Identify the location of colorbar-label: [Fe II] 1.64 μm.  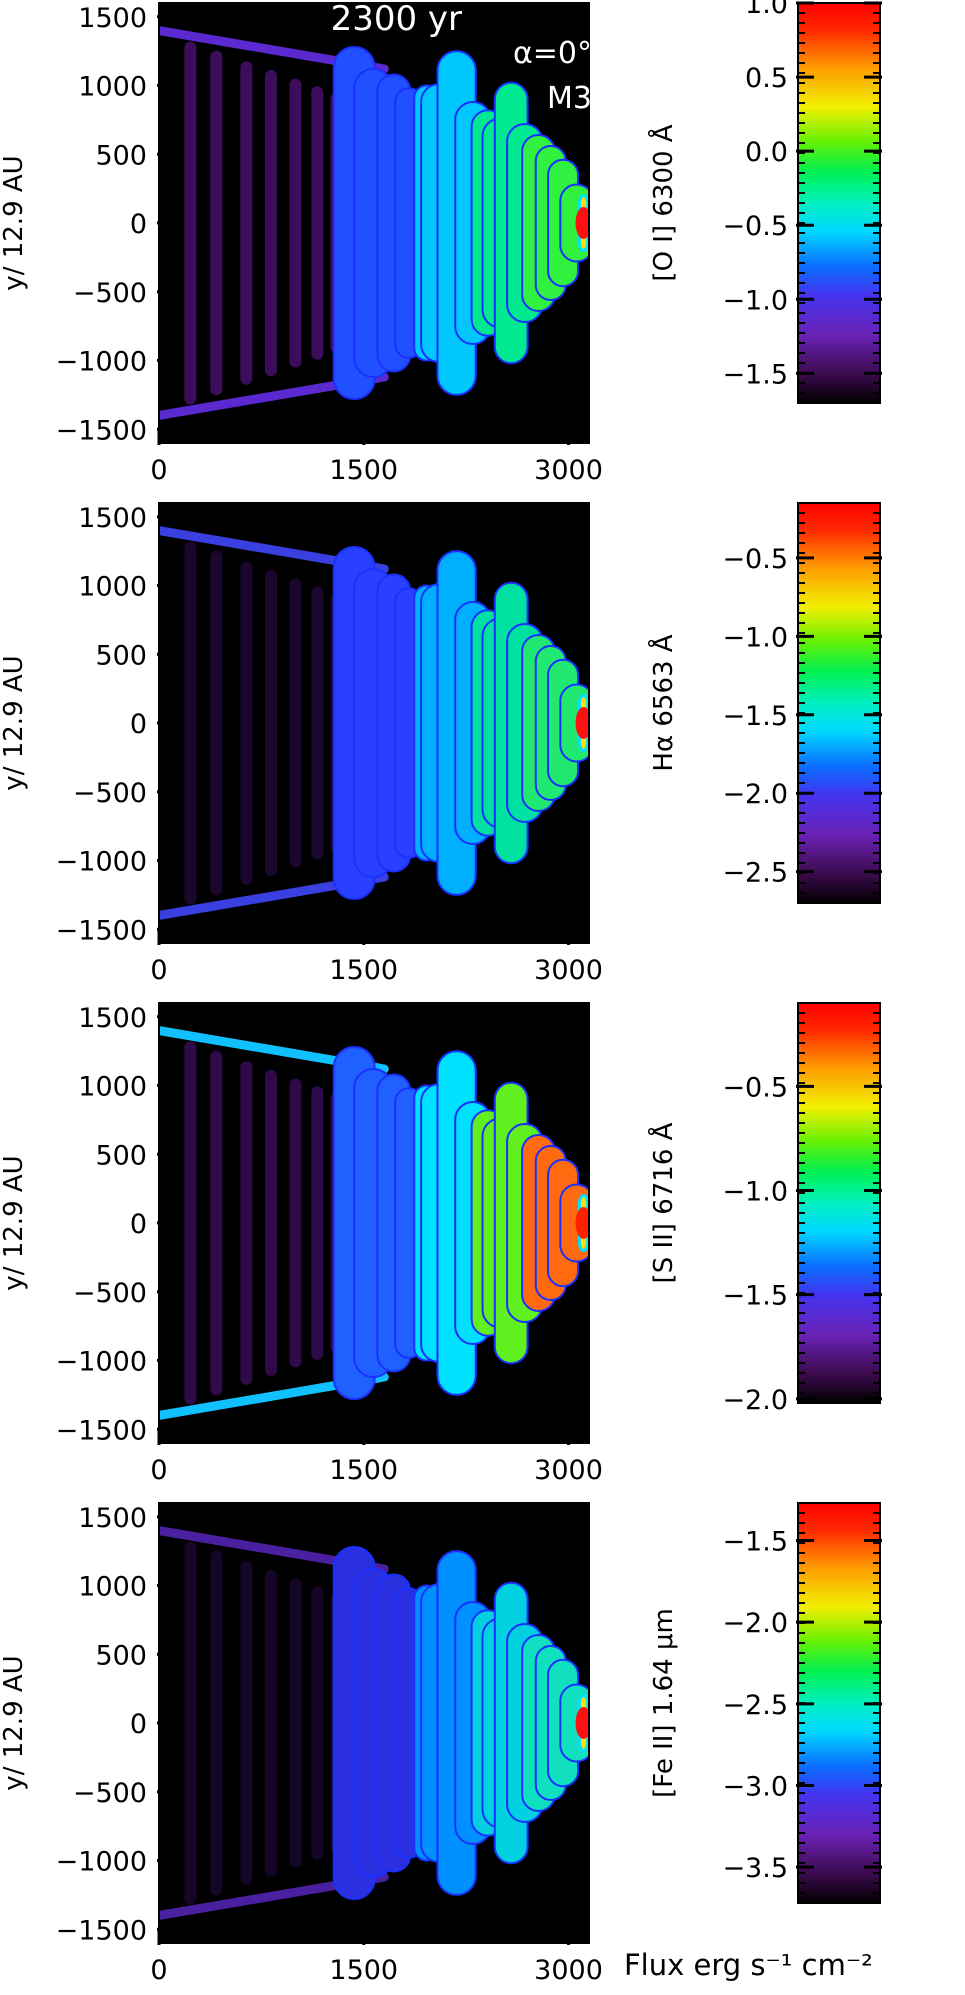
(664, 1703).